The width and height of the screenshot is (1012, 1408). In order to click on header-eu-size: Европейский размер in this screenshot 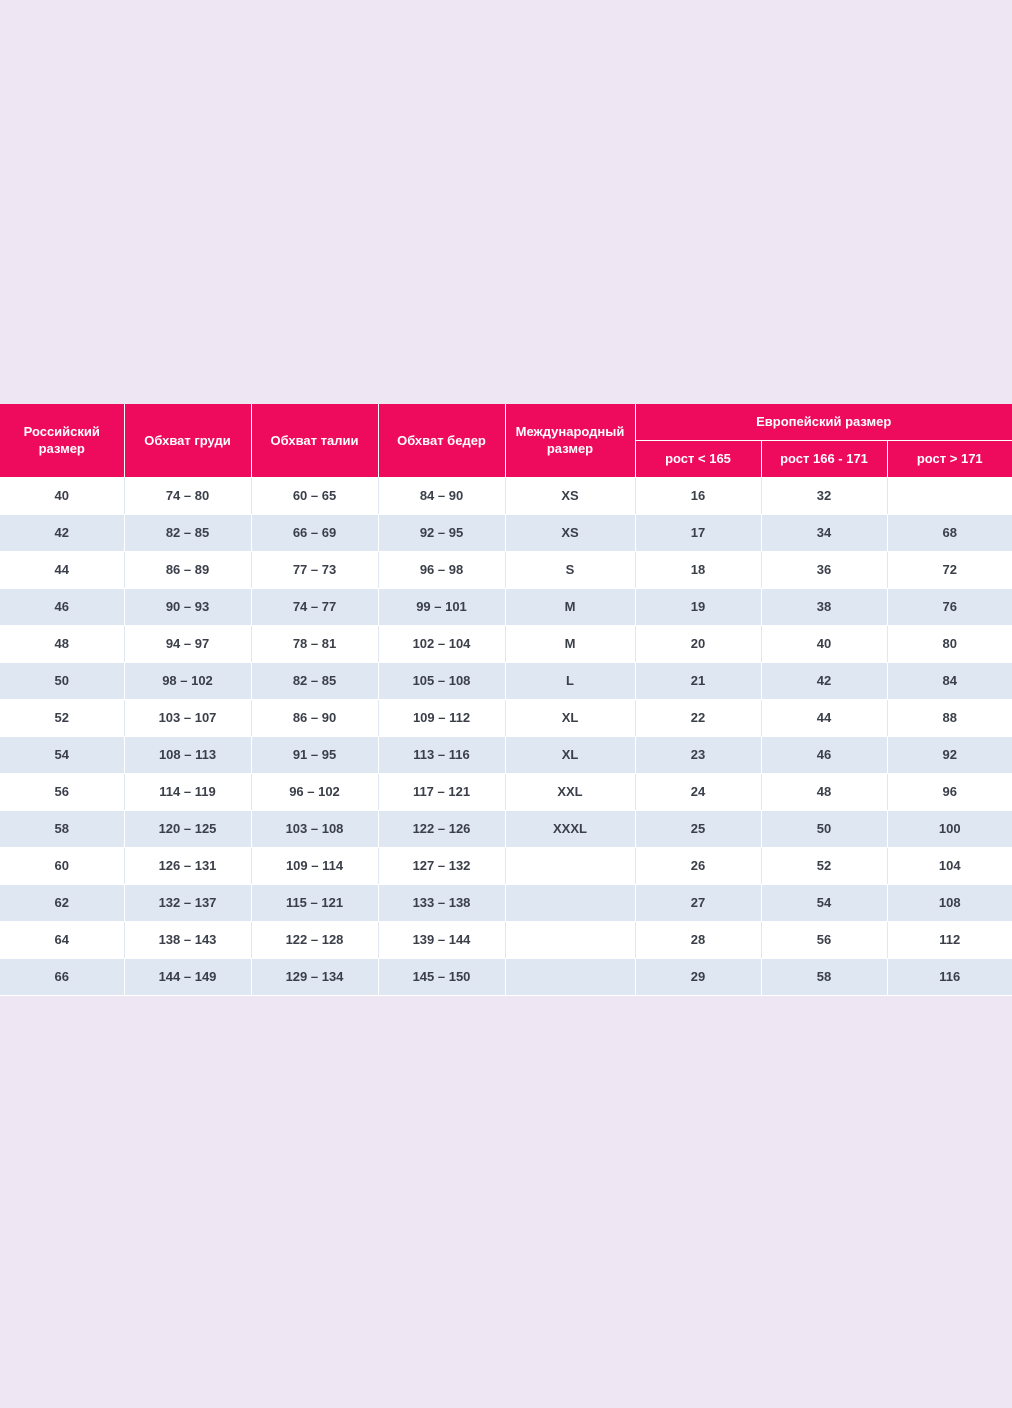, I will do `click(823, 422)`.